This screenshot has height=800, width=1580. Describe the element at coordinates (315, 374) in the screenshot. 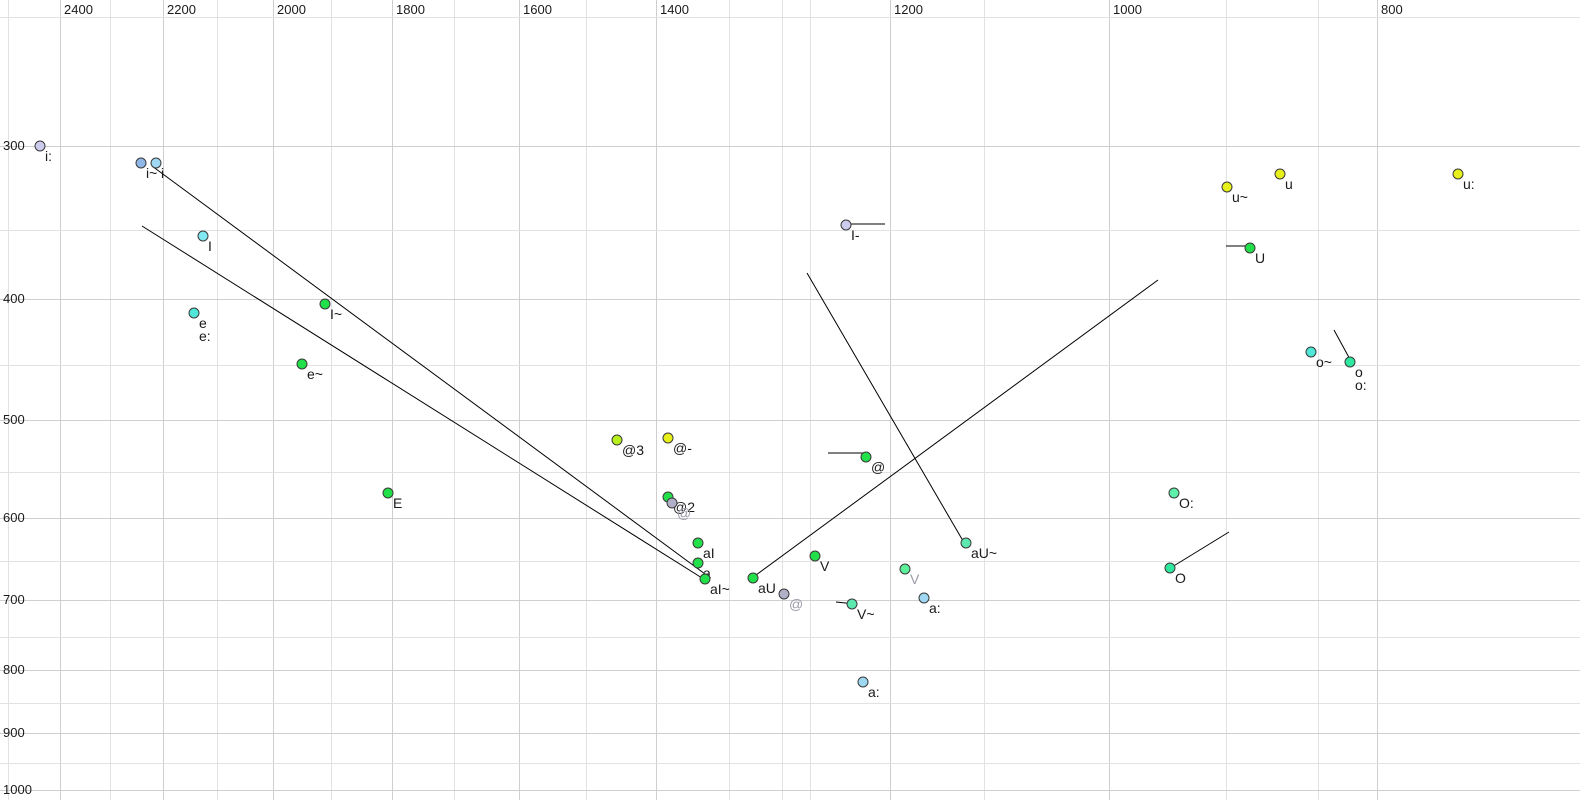

I see `vowel-label: e~` at that location.